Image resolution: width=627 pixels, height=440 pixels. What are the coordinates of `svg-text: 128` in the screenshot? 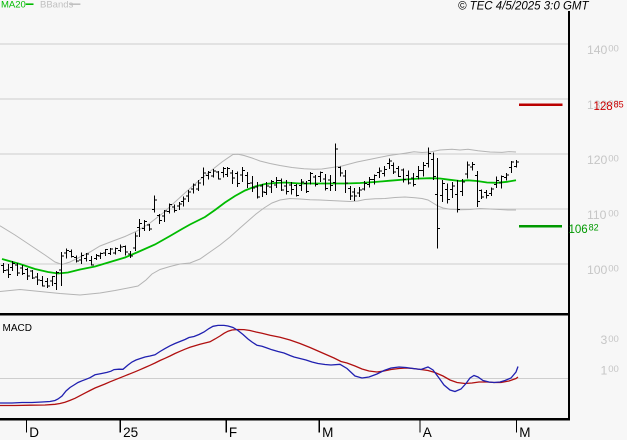 It's located at (603, 107).